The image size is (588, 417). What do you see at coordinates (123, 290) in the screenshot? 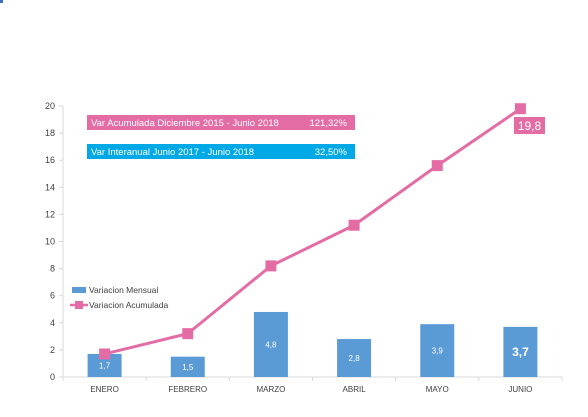
I see `legend-bar-label: Variacion Mensual` at bounding box center [123, 290].